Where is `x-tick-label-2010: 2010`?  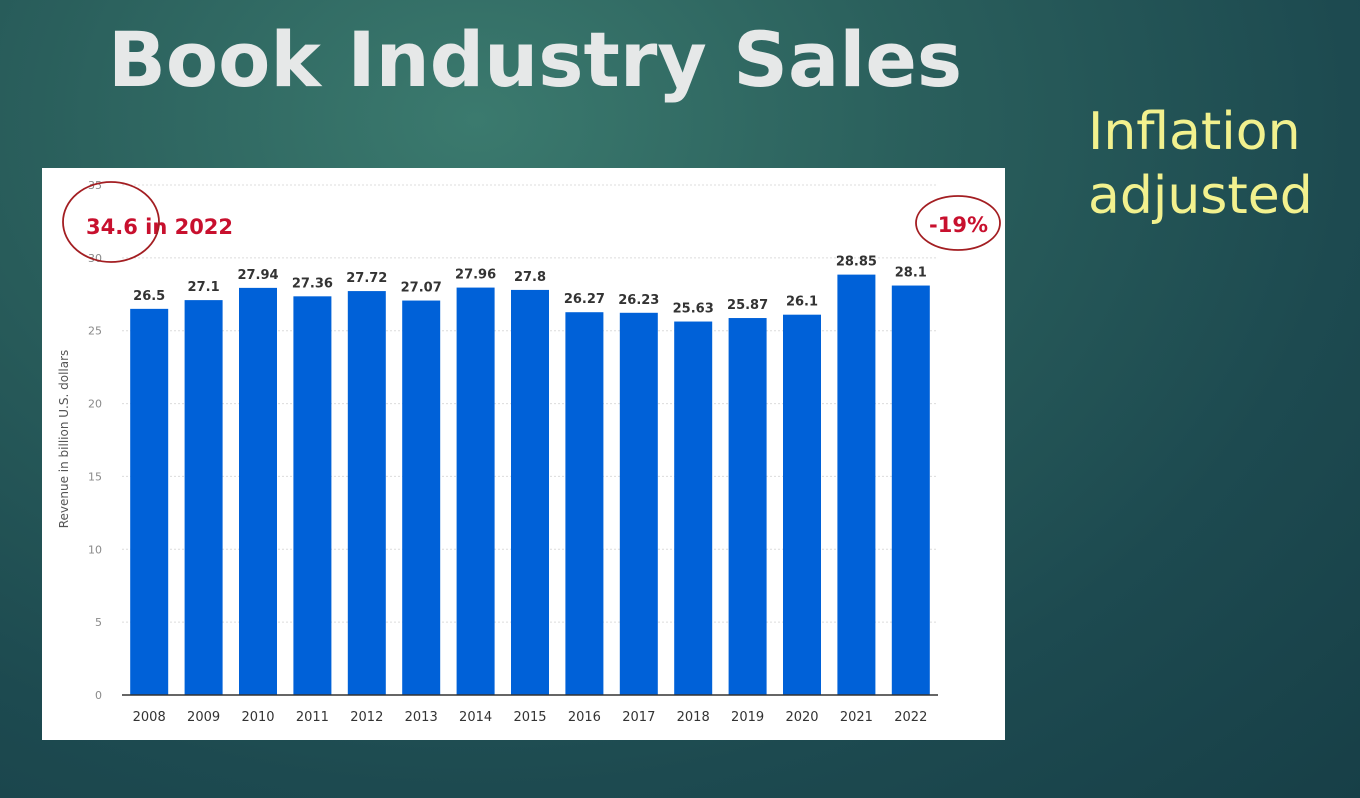 x-tick-label-2010: 2010 is located at coordinates (257, 717).